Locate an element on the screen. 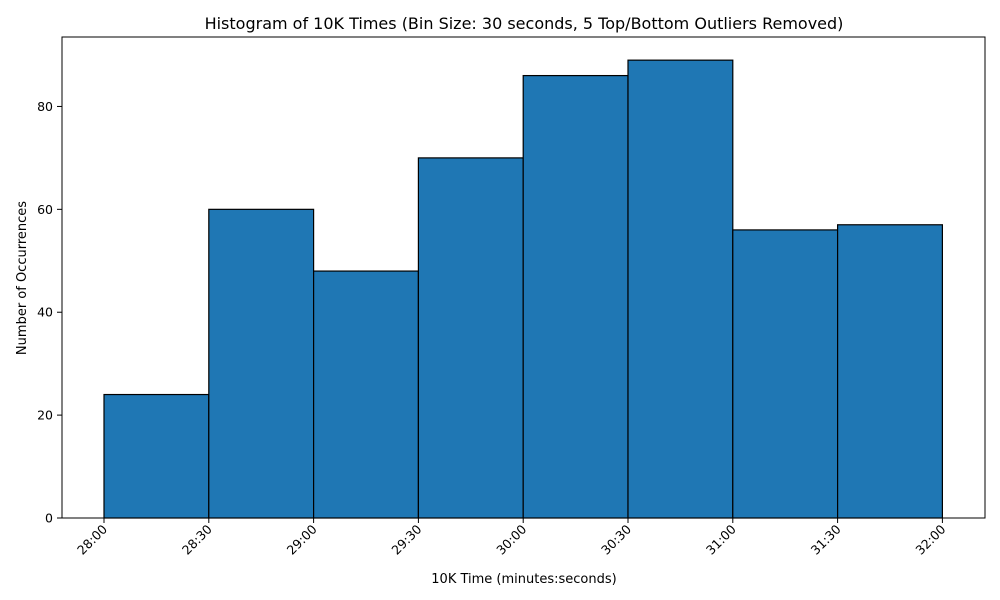 The height and width of the screenshot is (600, 1000). y-tick-label: 20 is located at coordinates (45, 415).